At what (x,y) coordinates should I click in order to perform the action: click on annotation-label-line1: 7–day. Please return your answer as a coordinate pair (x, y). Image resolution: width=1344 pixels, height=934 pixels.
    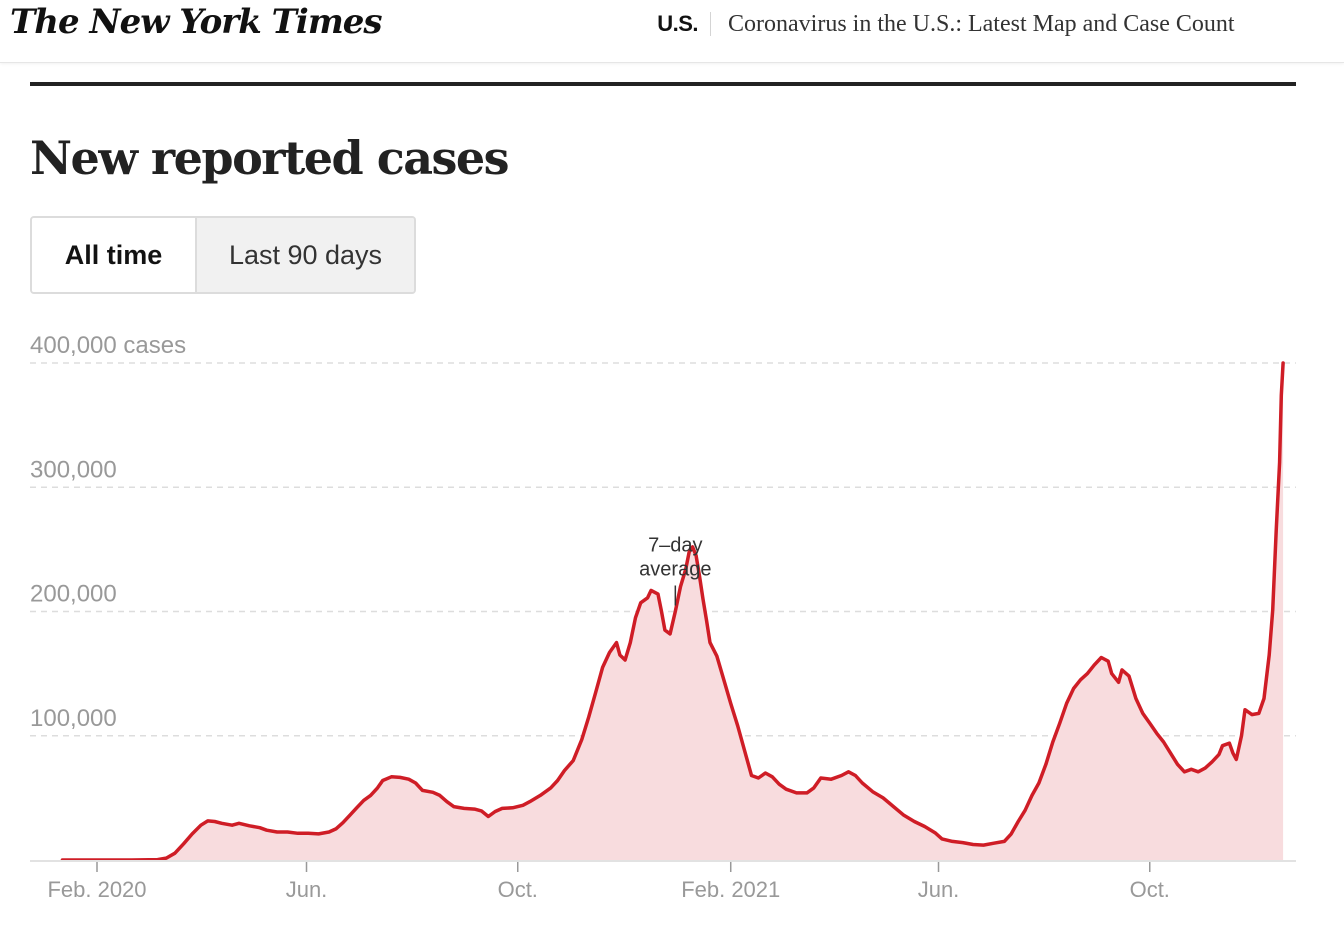
    Looking at the image, I should click on (675, 546).